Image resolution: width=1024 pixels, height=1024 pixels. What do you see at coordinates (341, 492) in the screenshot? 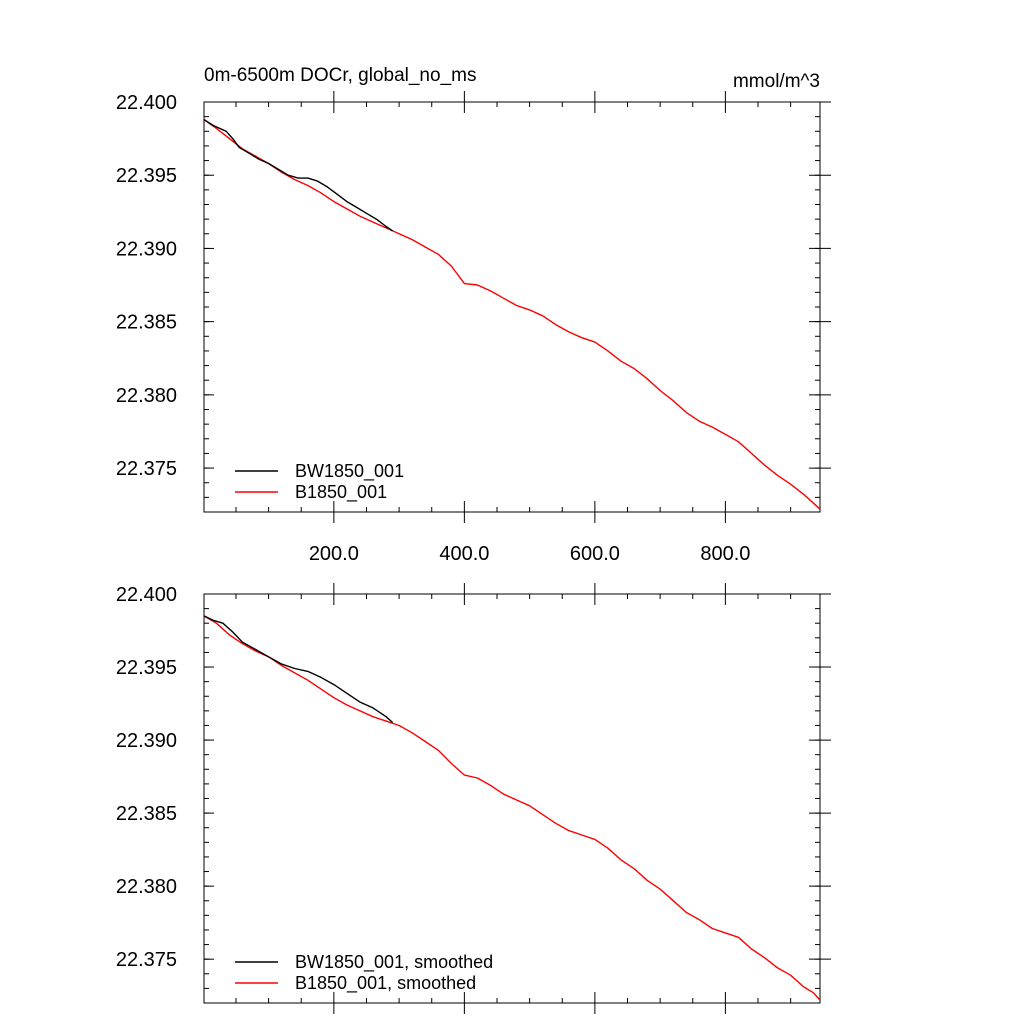
I see `legend-label: B1850_001` at bounding box center [341, 492].